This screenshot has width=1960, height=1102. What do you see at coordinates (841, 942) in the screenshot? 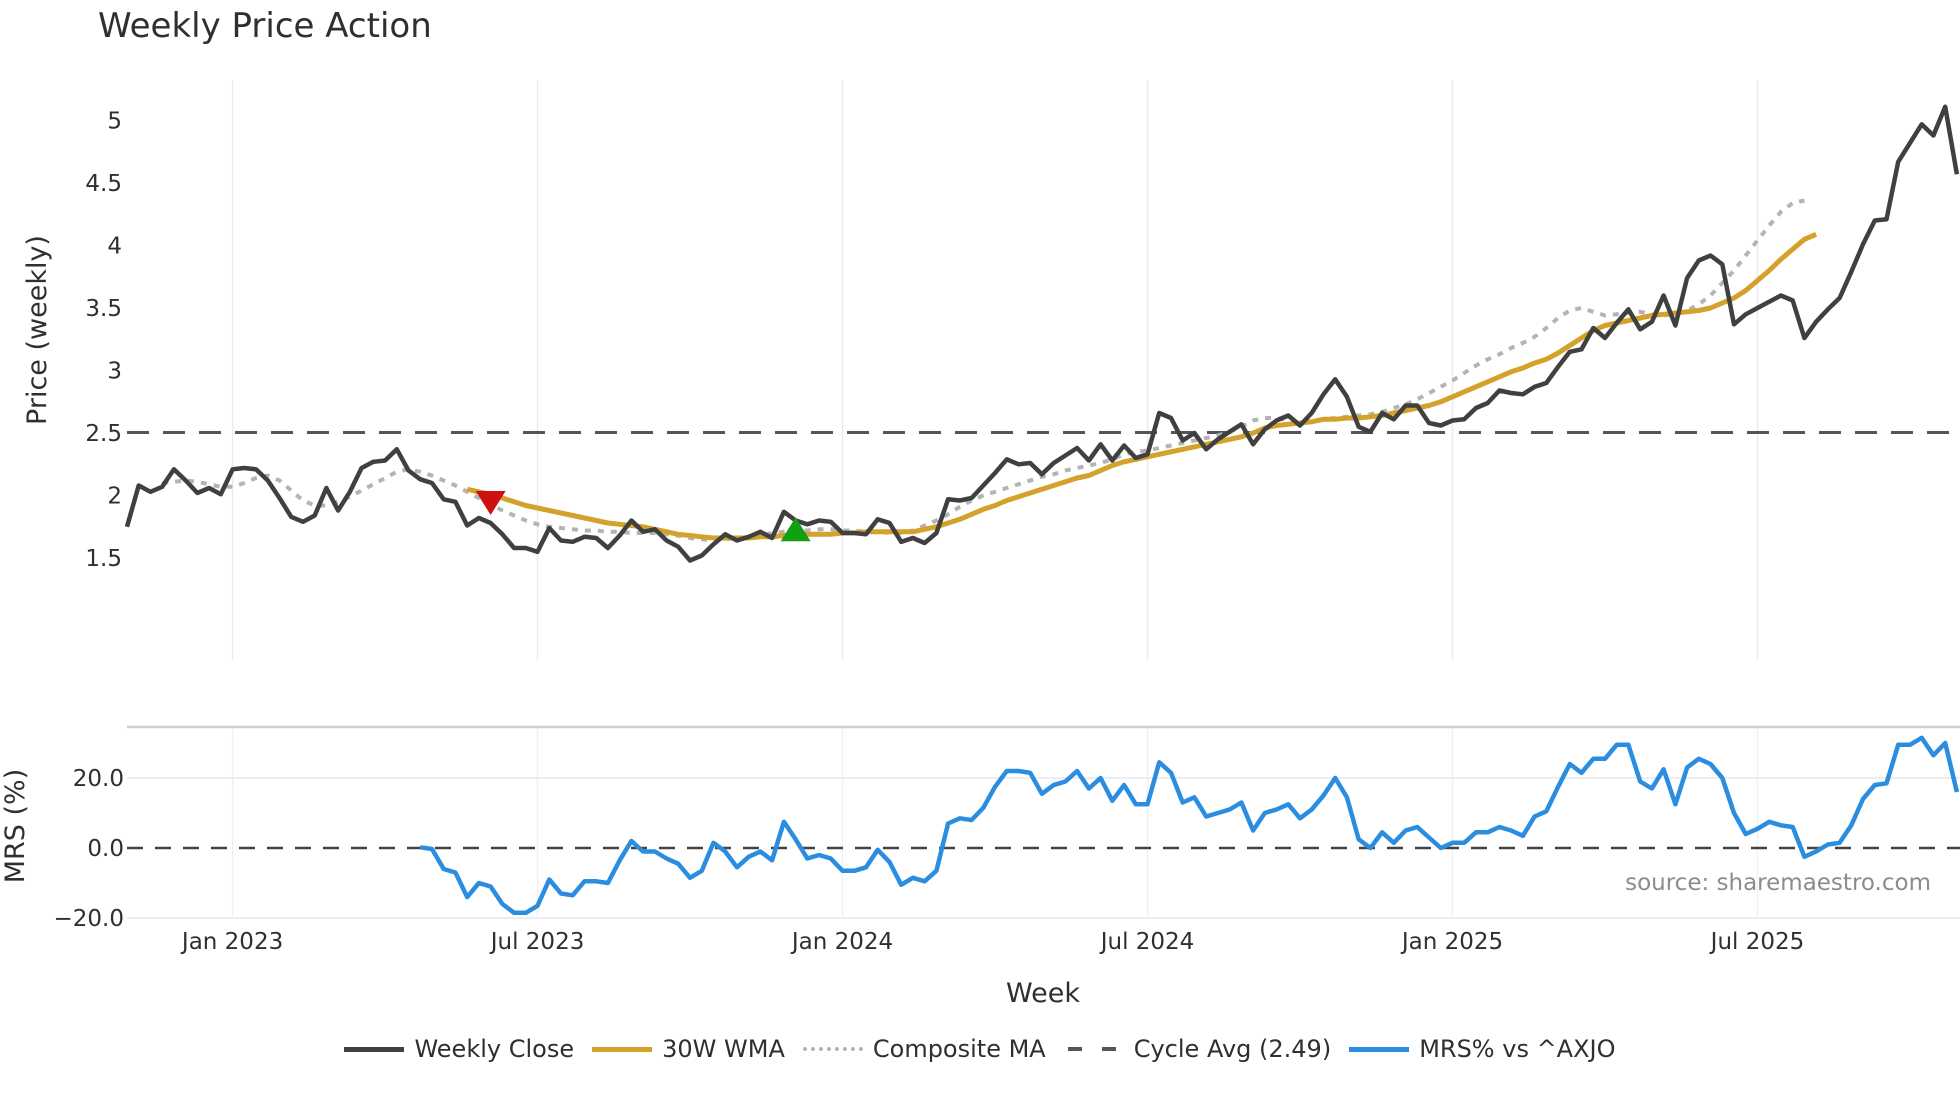
I see `x-tick-label: Jan 2024` at bounding box center [841, 942].